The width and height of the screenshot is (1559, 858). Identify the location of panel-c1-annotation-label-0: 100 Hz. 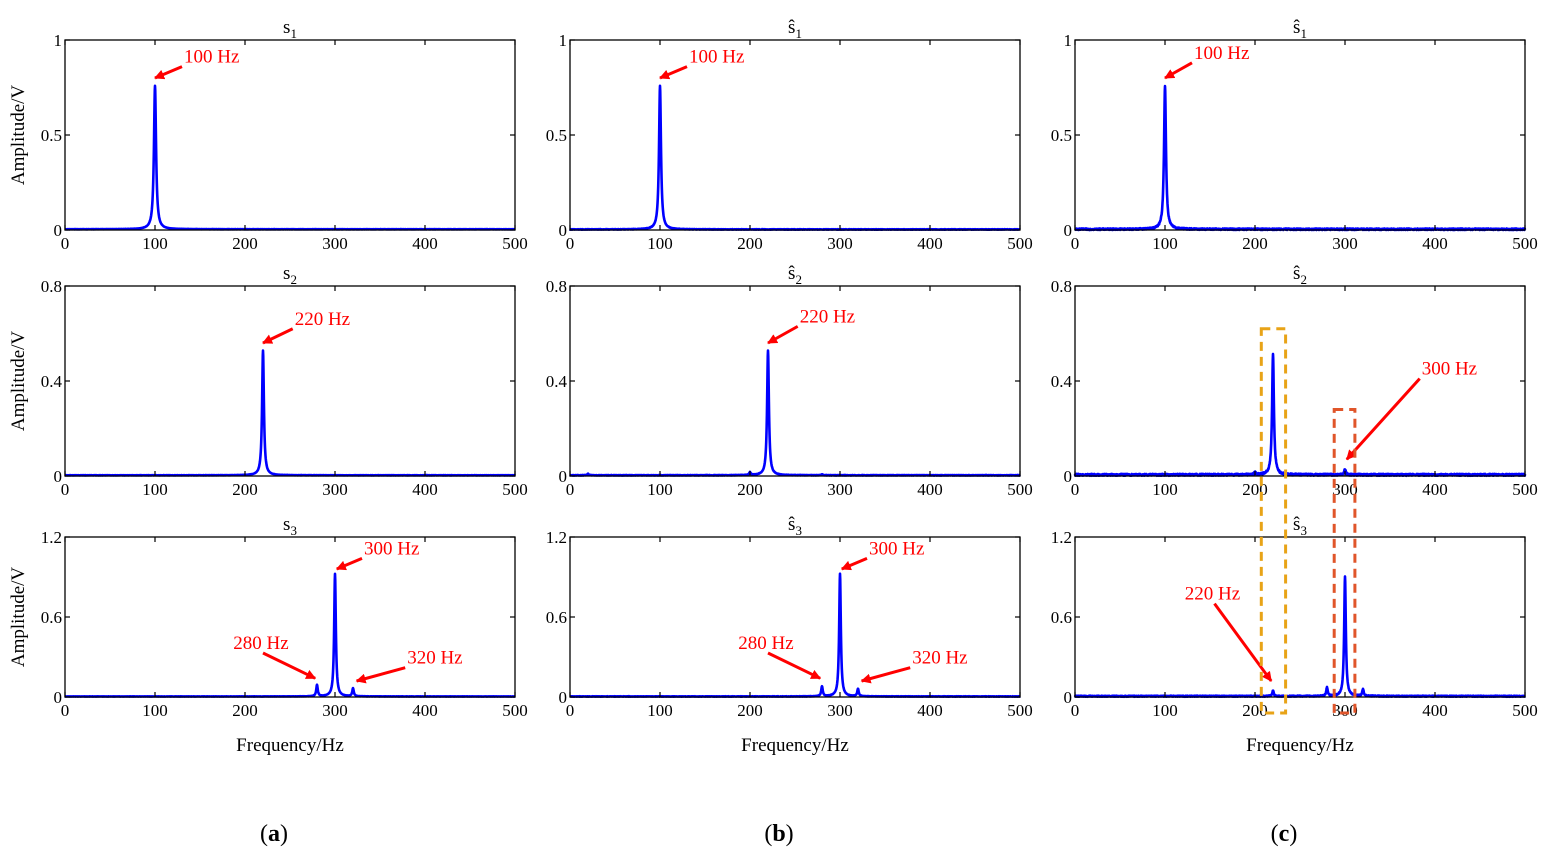
(1221, 53).